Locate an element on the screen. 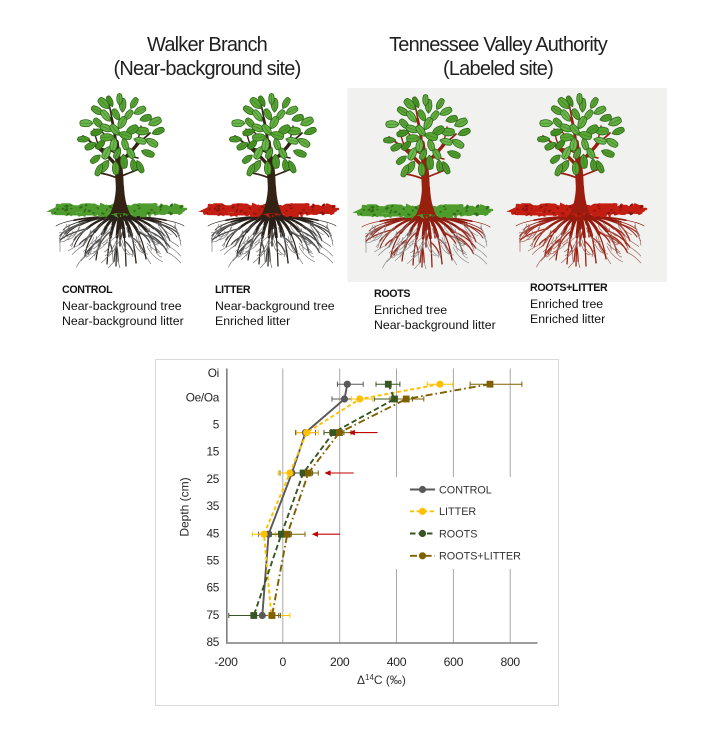 This screenshot has height=747, width=720. svg-text: ROOTS is located at coordinates (458, 534).